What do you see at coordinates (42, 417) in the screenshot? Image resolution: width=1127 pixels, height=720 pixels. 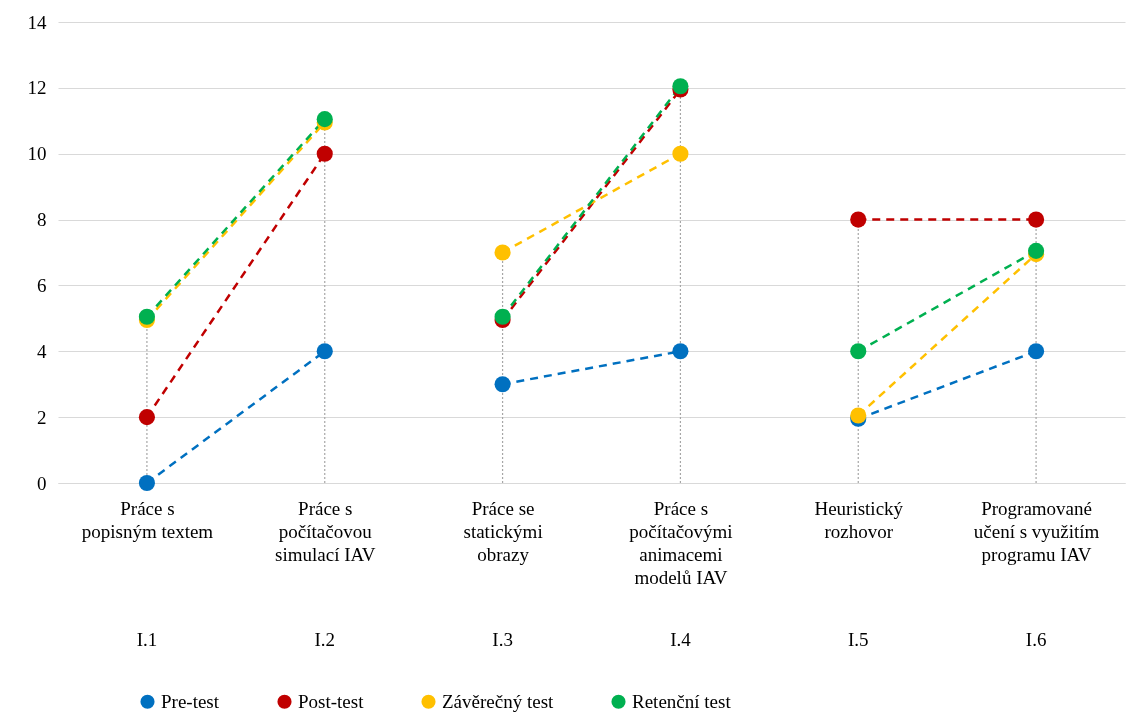 I see `y-tick-label: 2` at bounding box center [42, 417].